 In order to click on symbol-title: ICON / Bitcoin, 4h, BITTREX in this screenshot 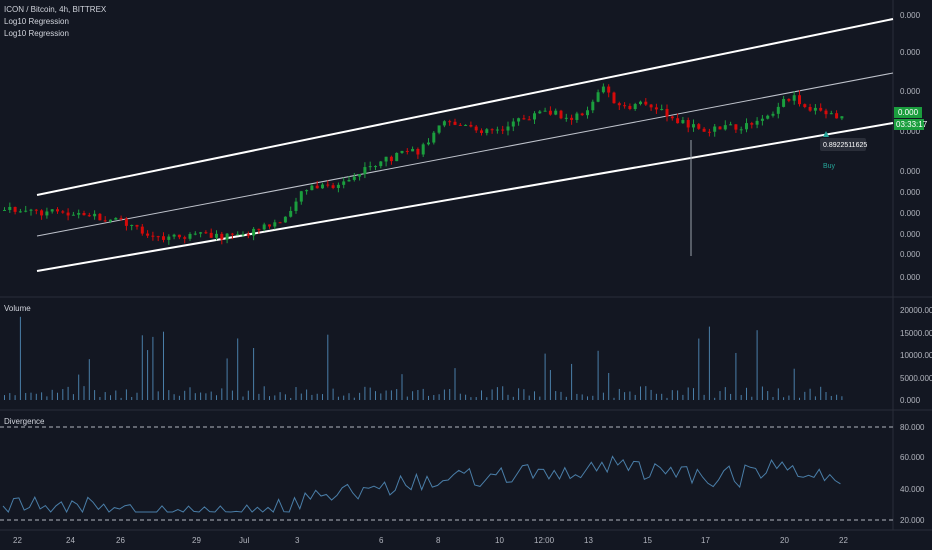, I will do `click(55, 9)`.